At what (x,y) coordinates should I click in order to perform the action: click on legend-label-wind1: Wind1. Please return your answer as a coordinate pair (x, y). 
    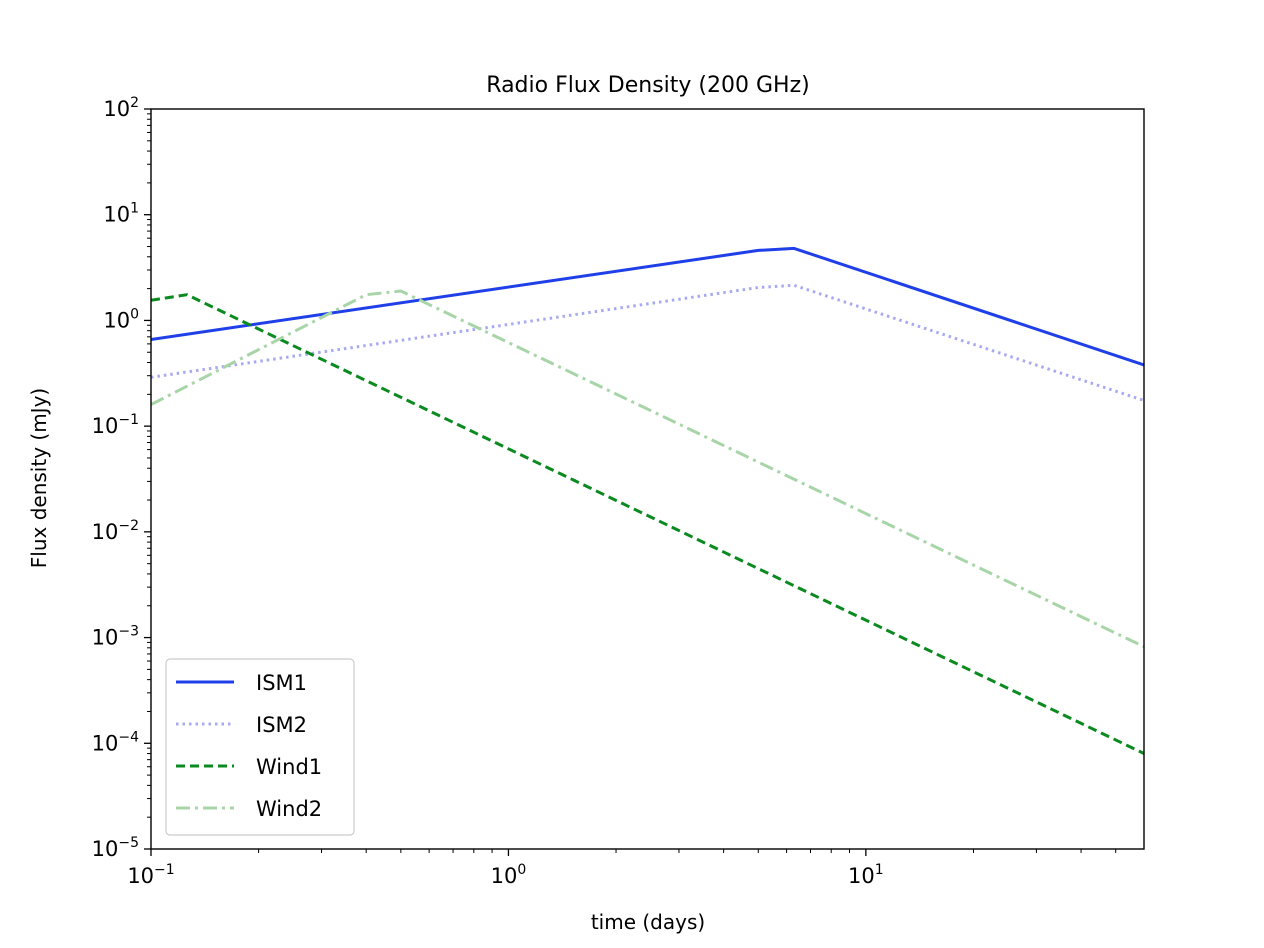
    Looking at the image, I should click on (289, 767).